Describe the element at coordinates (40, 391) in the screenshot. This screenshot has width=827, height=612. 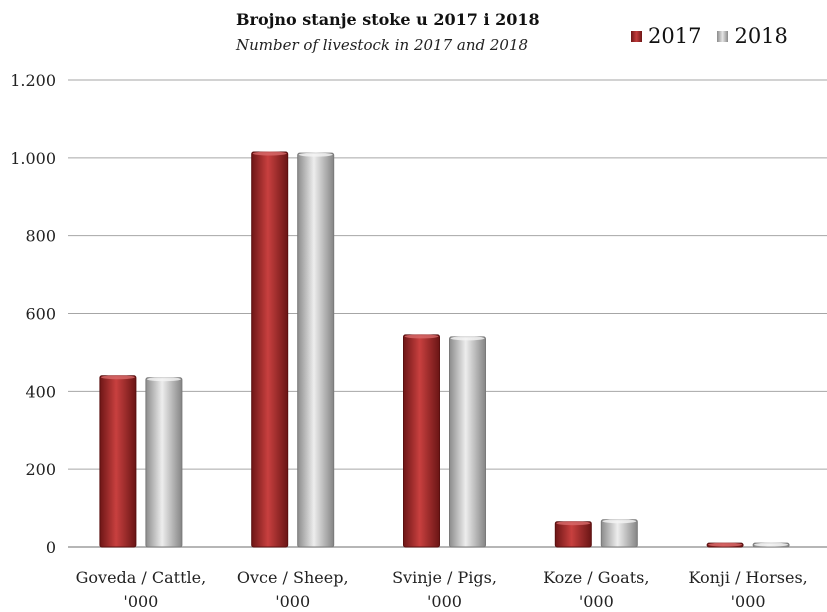
I see `y-tick-label: 400` at that location.